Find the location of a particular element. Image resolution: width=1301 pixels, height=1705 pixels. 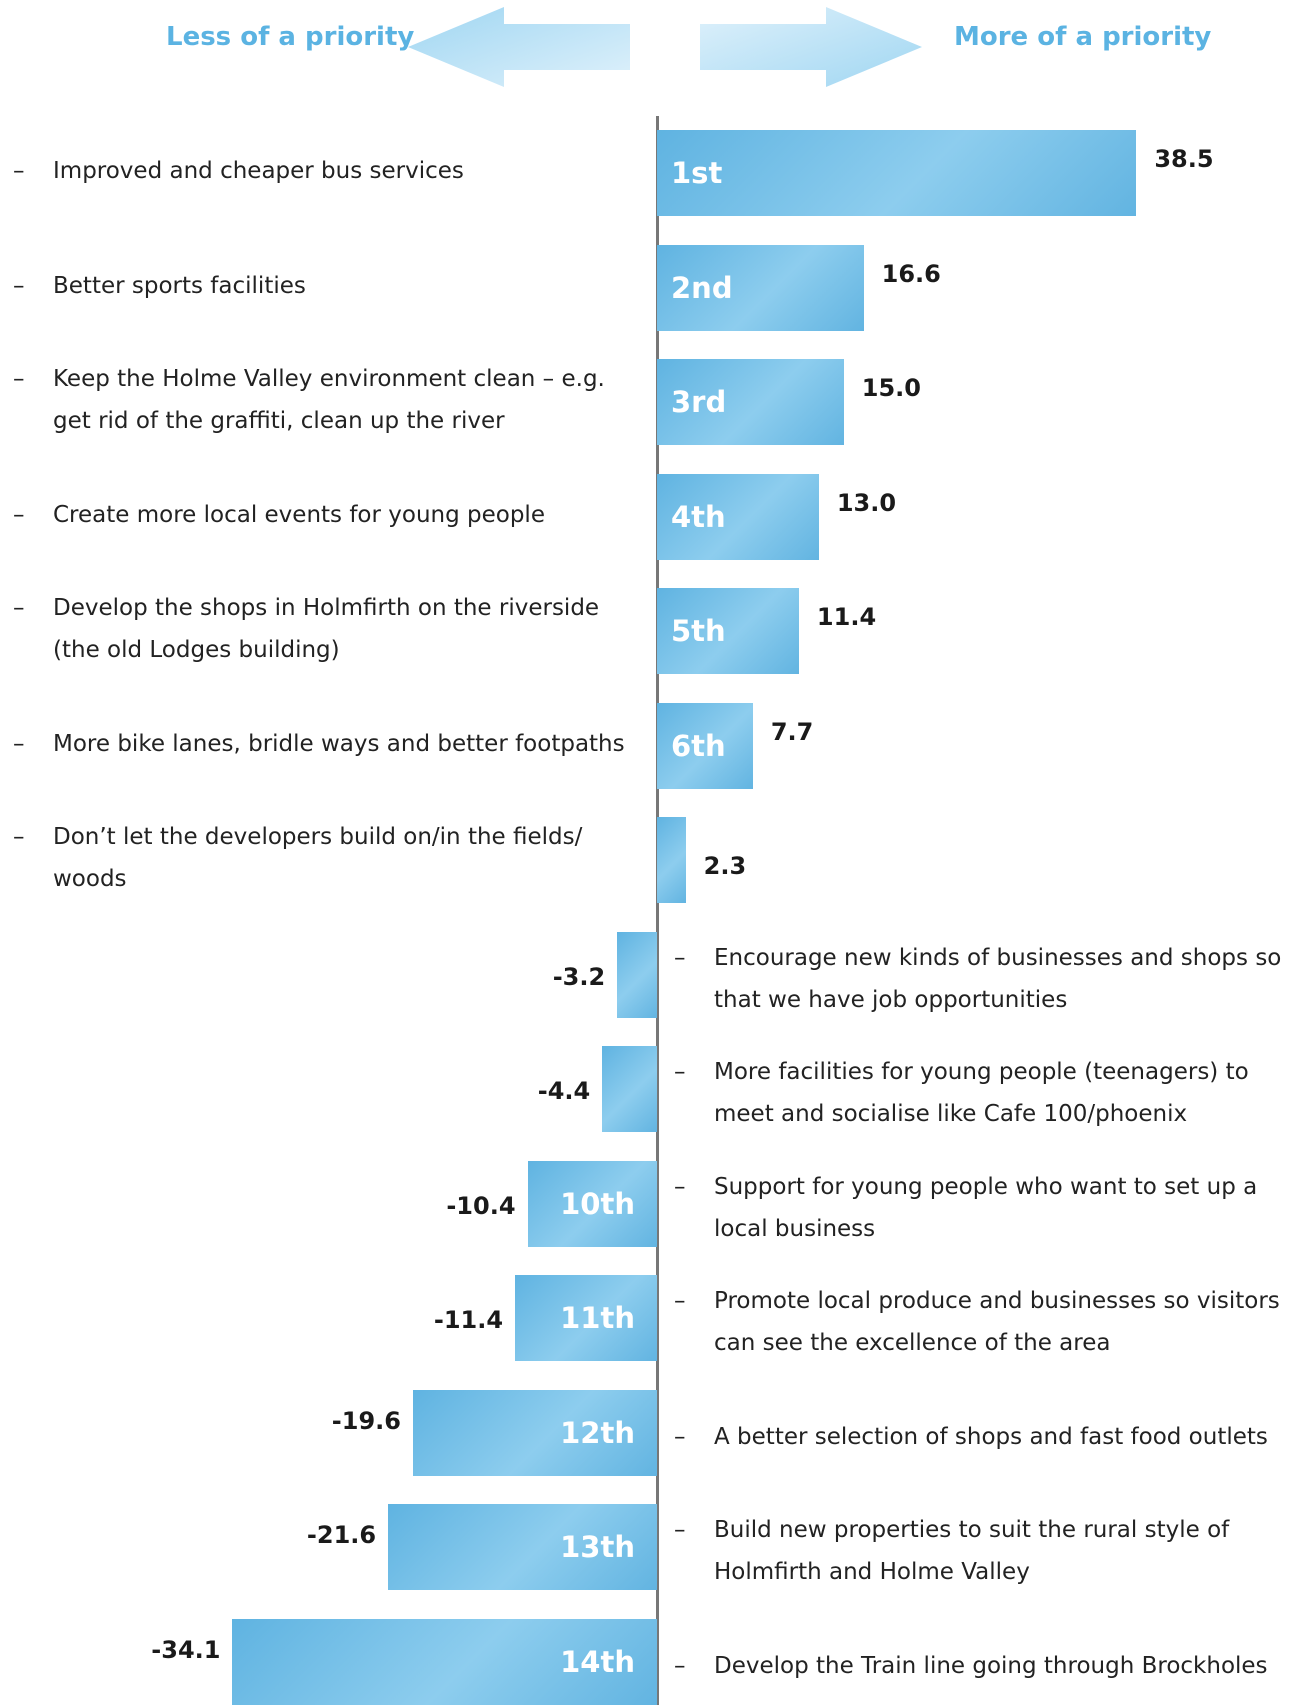

category-line: Improved and cheaper bus services is located at coordinates (258, 171).